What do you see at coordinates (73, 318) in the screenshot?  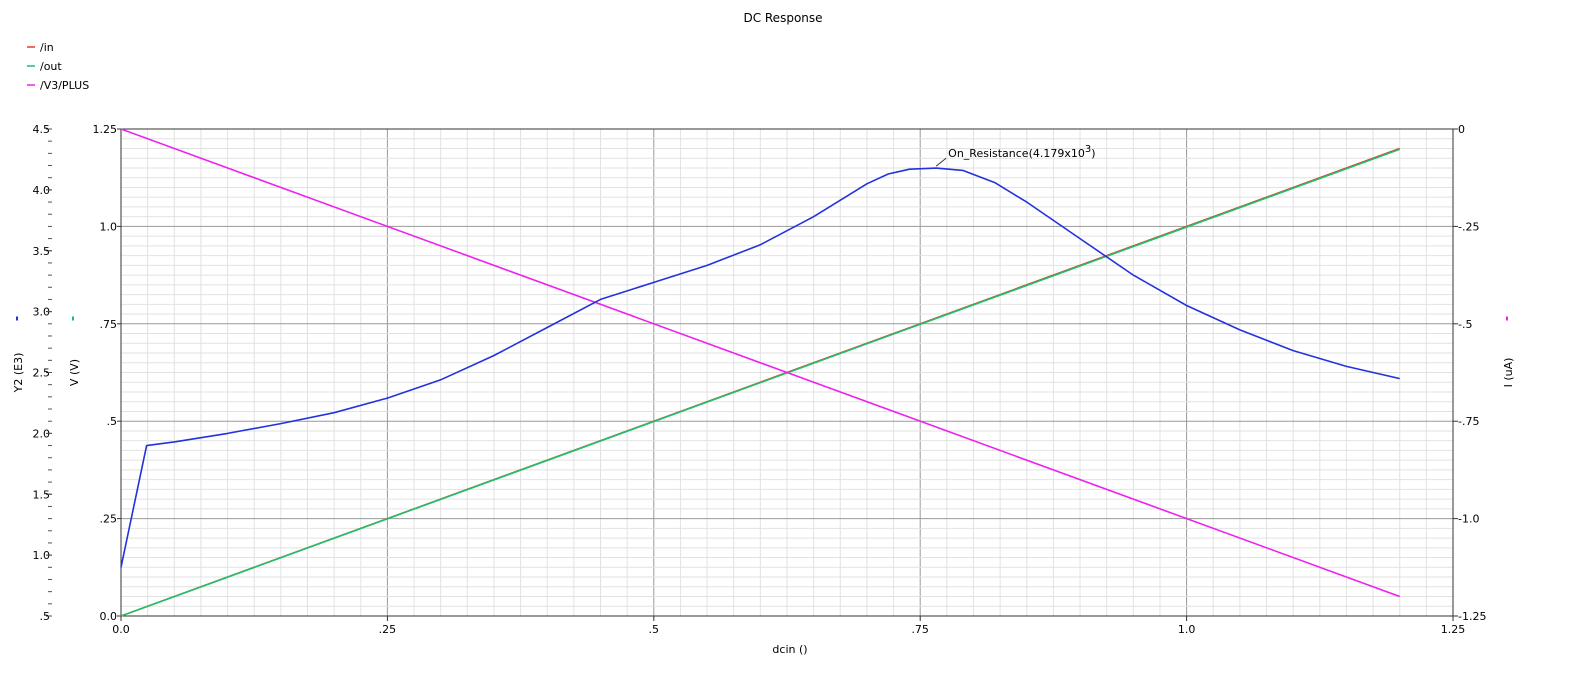 I see `y-axis-label-marker-v` at bounding box center [73, 318].